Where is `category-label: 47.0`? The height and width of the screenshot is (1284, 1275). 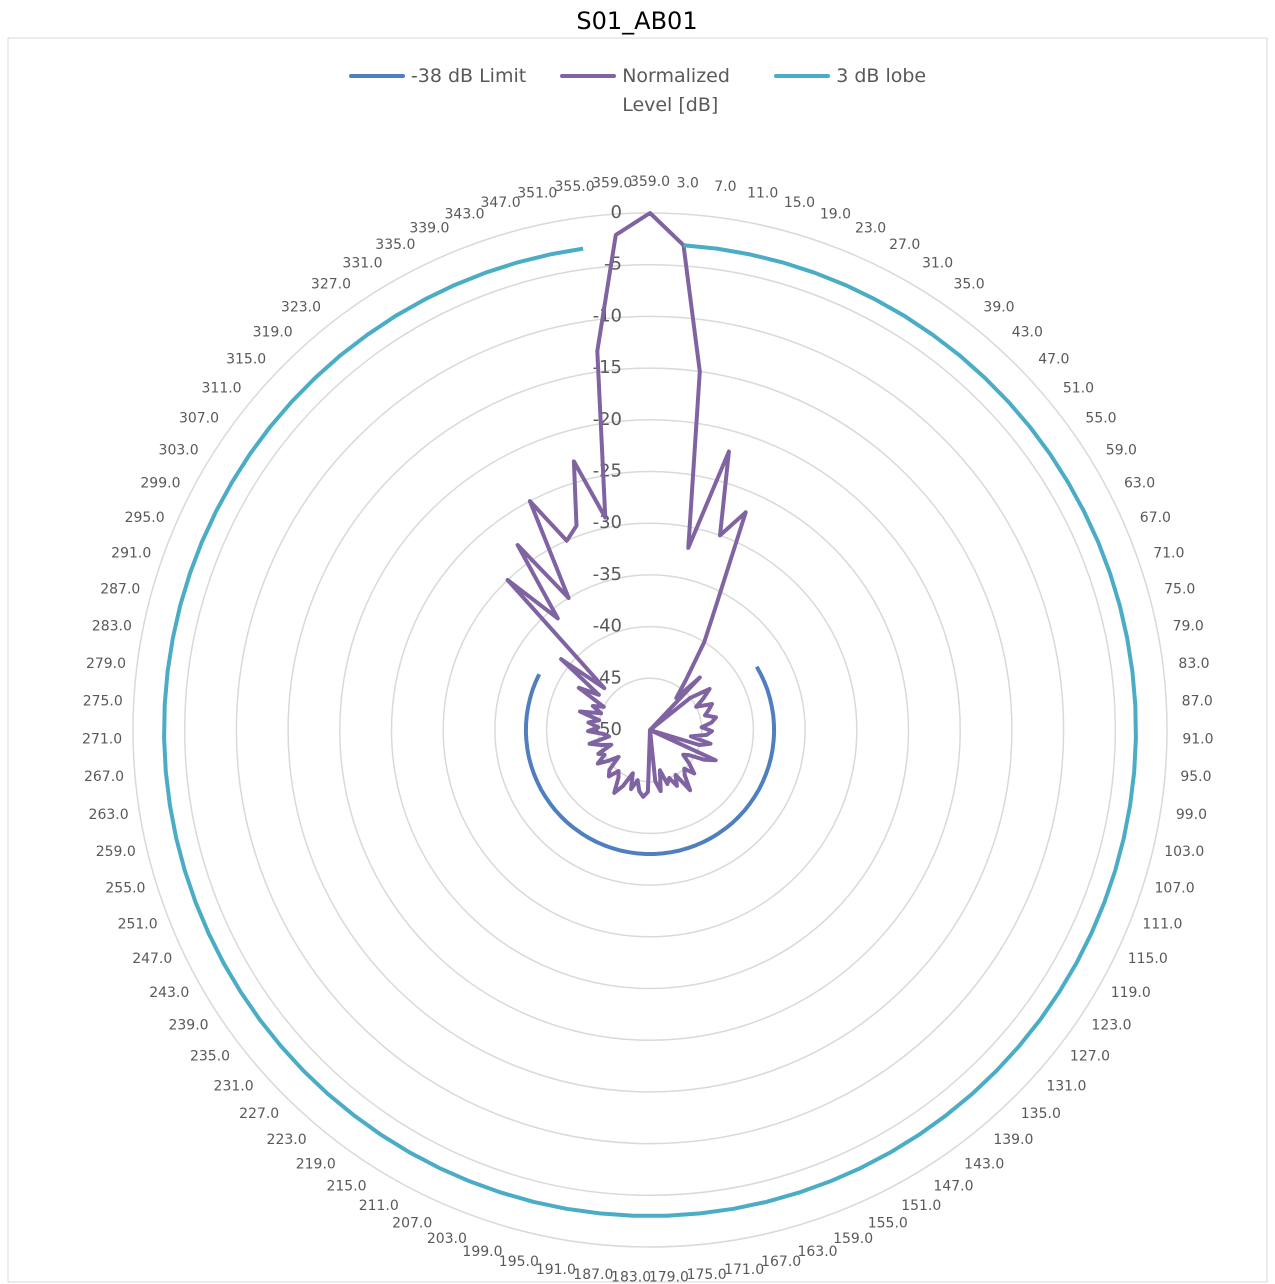
category-label: 47.0 is located at coordinates (1053, 360).